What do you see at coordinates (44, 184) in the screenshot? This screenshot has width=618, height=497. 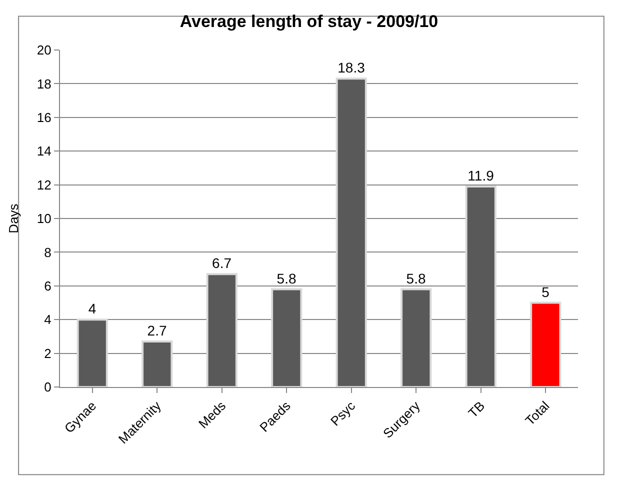 I see `y-tick-label: 12` at bounding box center [44, 184].